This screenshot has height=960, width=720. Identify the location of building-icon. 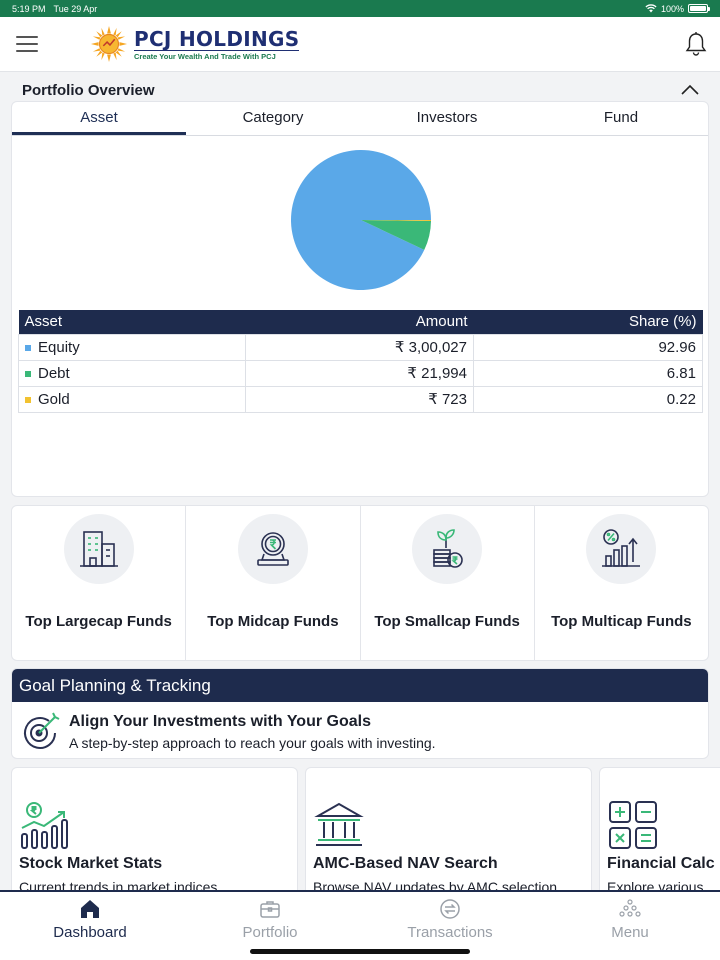
(98, 549).